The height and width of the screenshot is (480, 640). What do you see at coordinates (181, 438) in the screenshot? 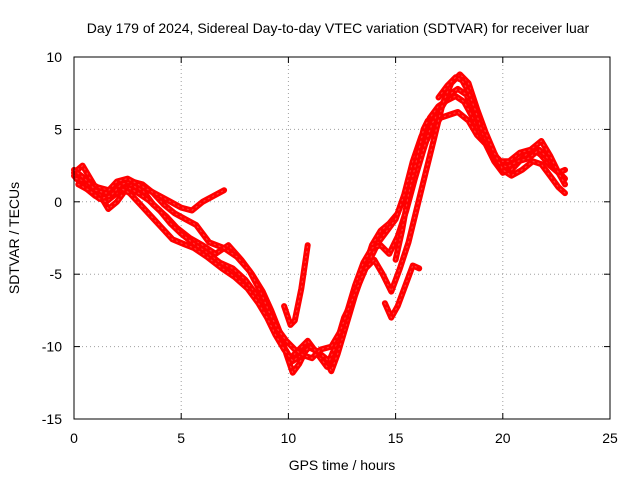
I see `x-tick-label: 5` at bounding box center [181, 438].